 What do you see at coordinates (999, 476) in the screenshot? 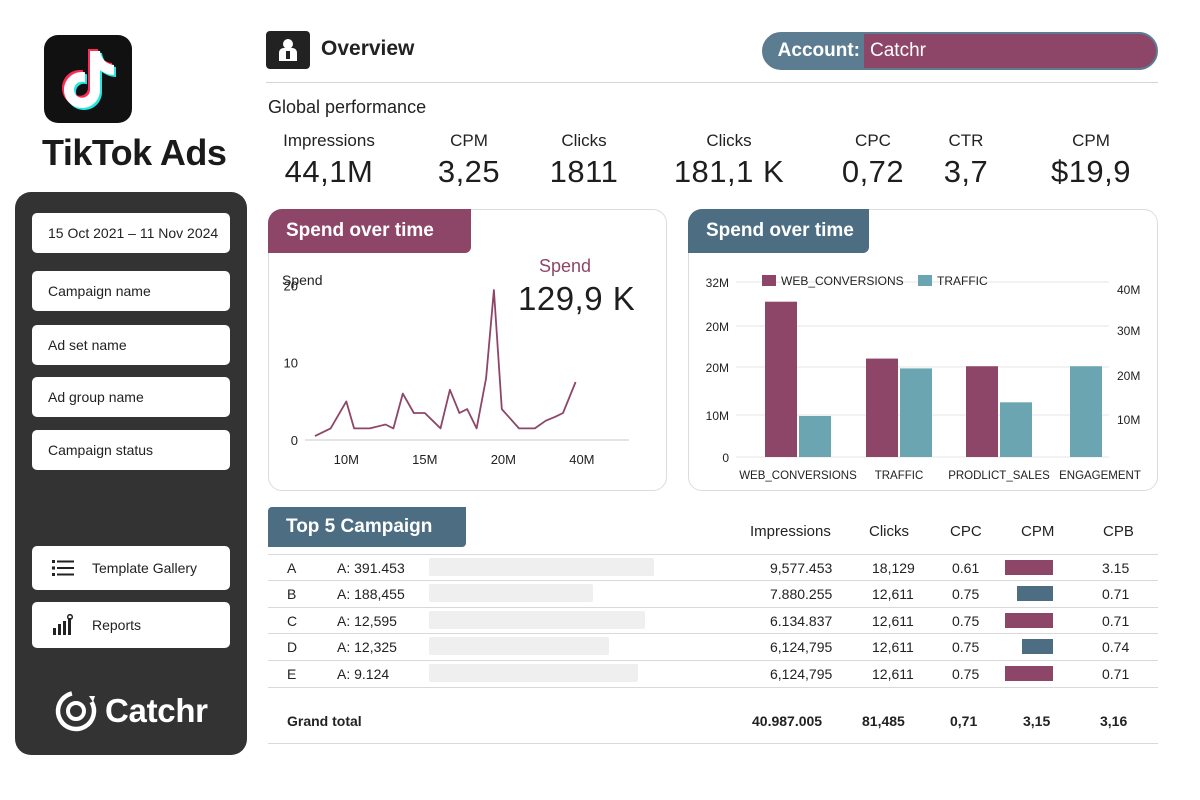
I see `x-tick-label: PRODLICT_SALES` at bounding box center [999, 476].